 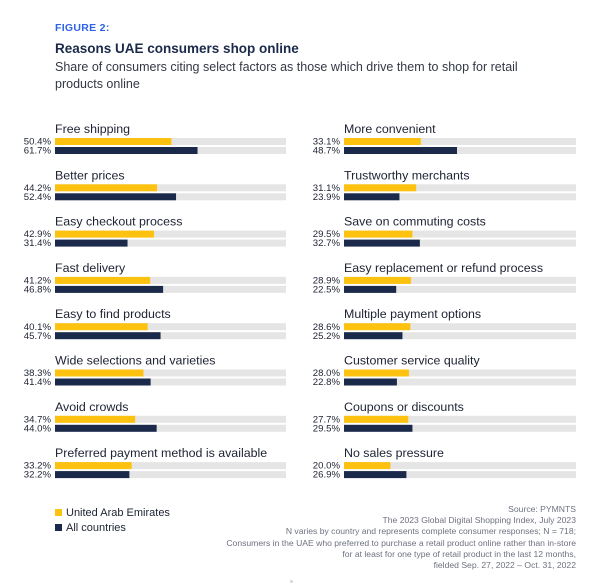 What do you see at coordinates (38, 188) in the screenshot?
I see `data-label: 44.2%` at bounding box center [38, 188].